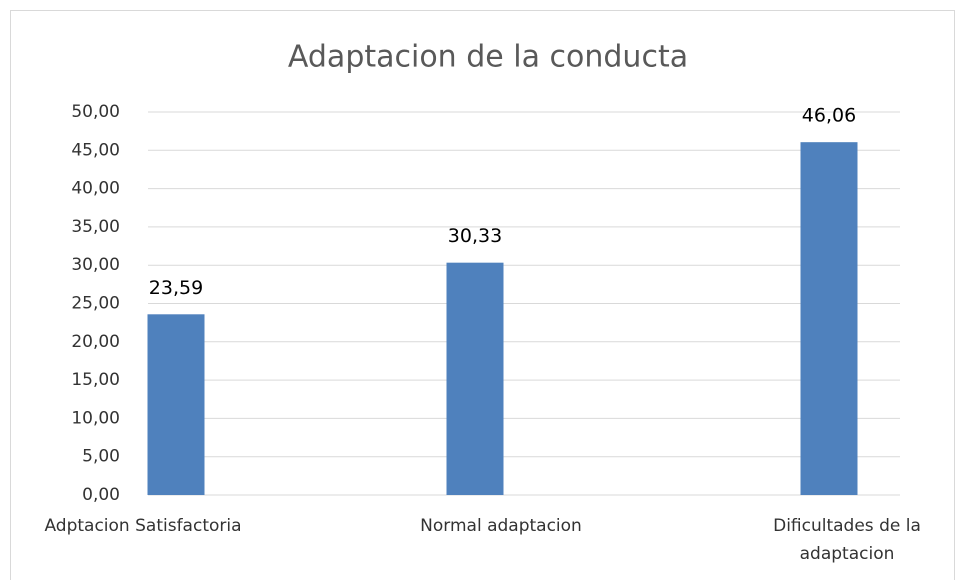 Image resolution: width=956 pixels, height=580 pixels. I want to click on y-tick-label: 50,00, so click(95, 112).